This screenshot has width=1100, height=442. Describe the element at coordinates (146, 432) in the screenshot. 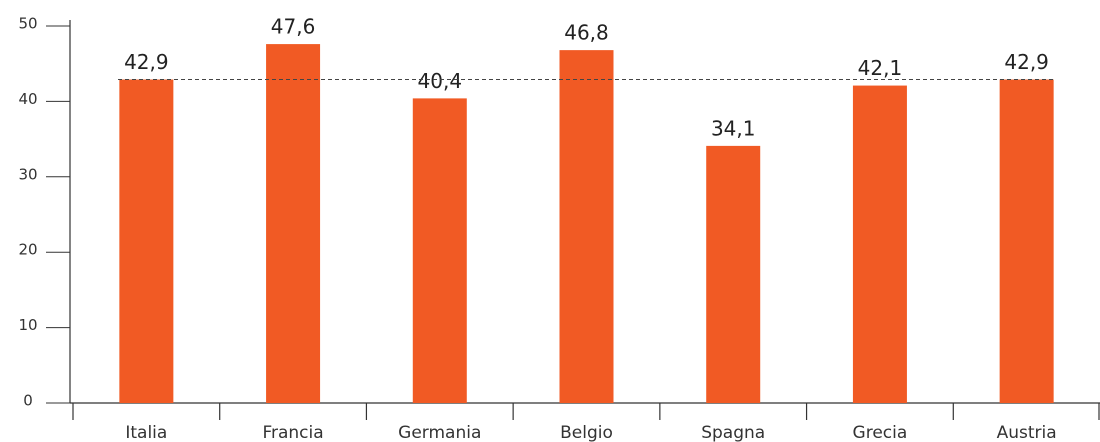

I see `x-tick-label: Italia` at that location.